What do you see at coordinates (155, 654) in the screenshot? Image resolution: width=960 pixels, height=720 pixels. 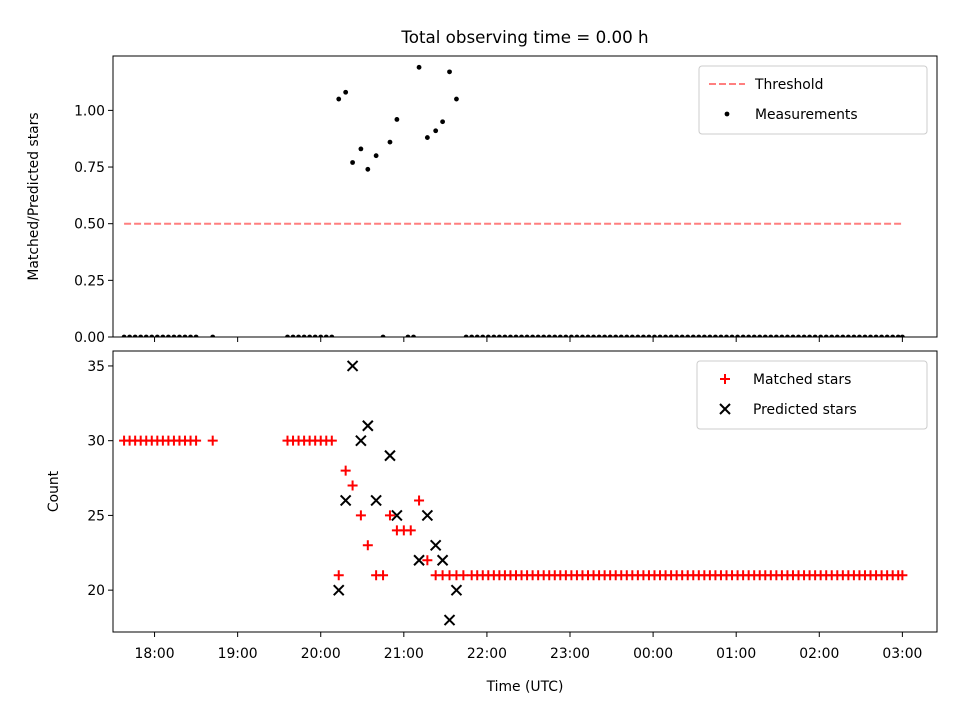 I see `x-tick-label: 18:00` at bounding box center [155, 654].